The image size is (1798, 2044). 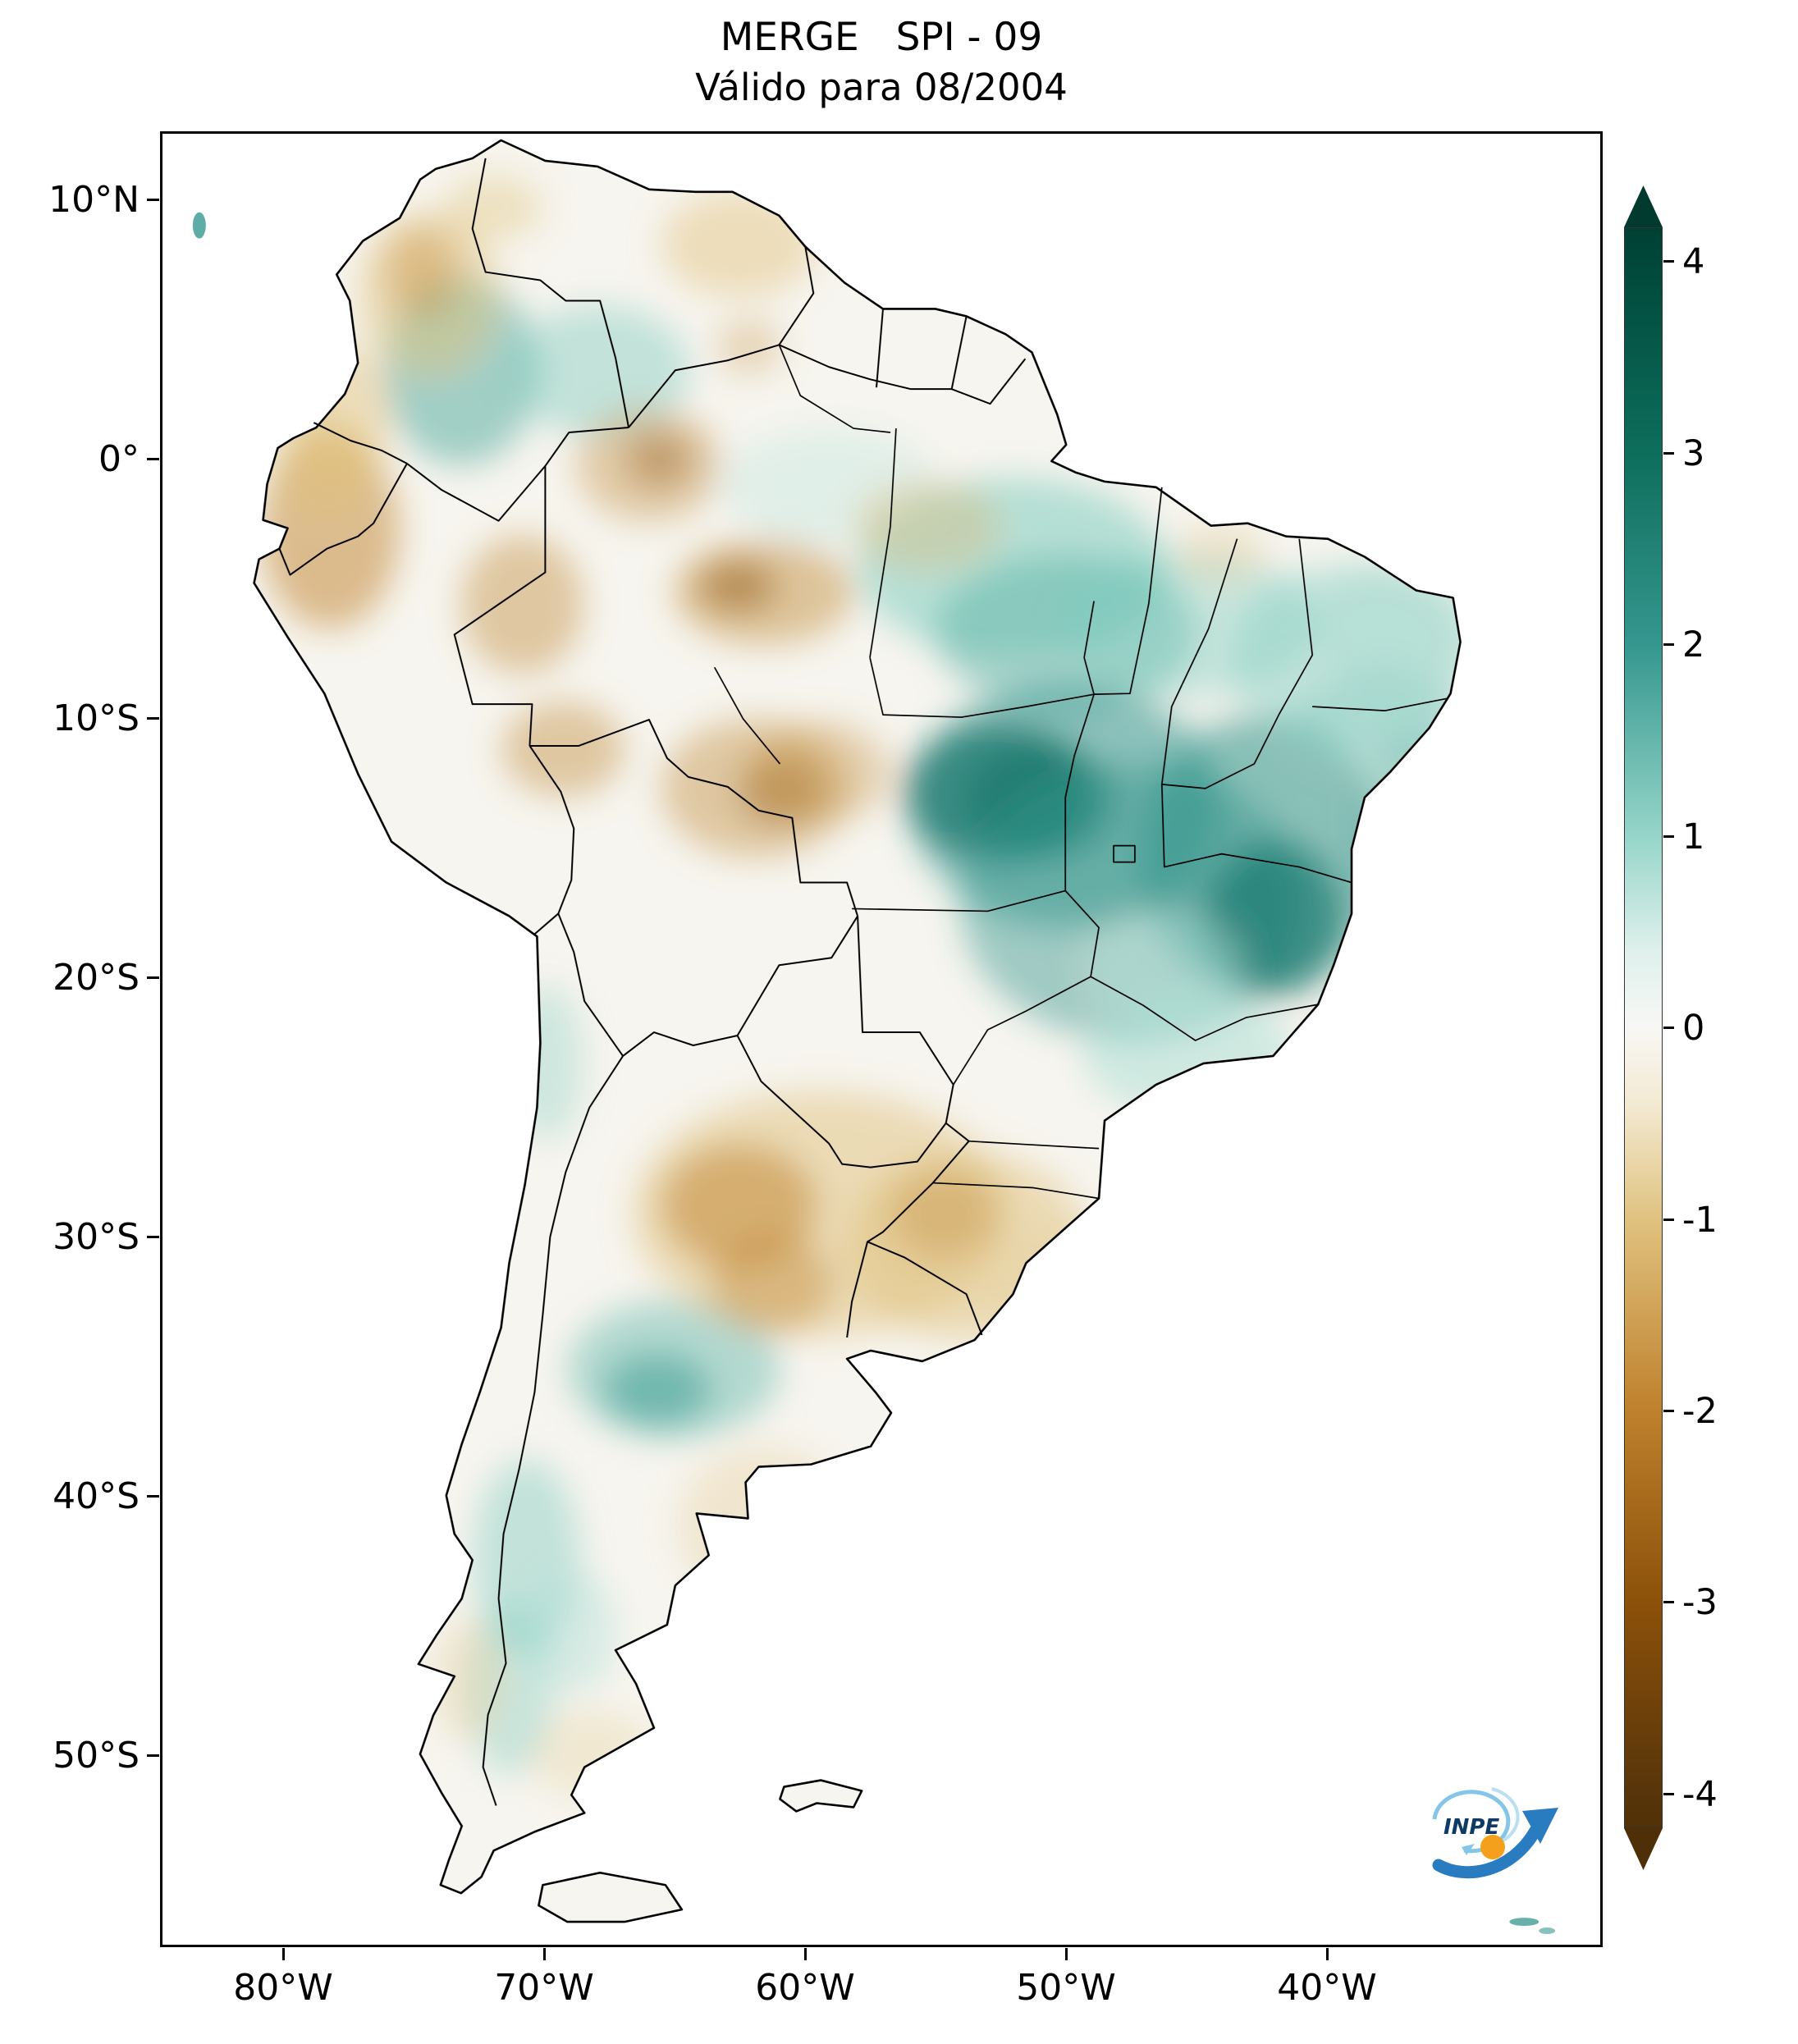 What do you see at coordinates (1693, 453) in the screenshot?
I see `colorbar-tick-label: 3` at bounding box center [1693, 453].